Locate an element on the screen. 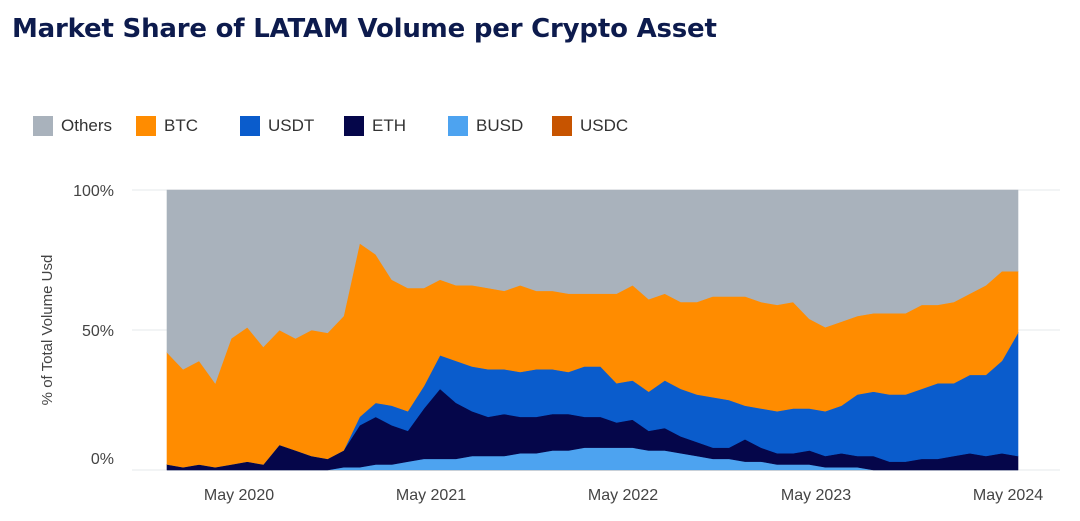 The image size is (1080, 521). legend-label-others: Others is located at coordinates (87, 125).